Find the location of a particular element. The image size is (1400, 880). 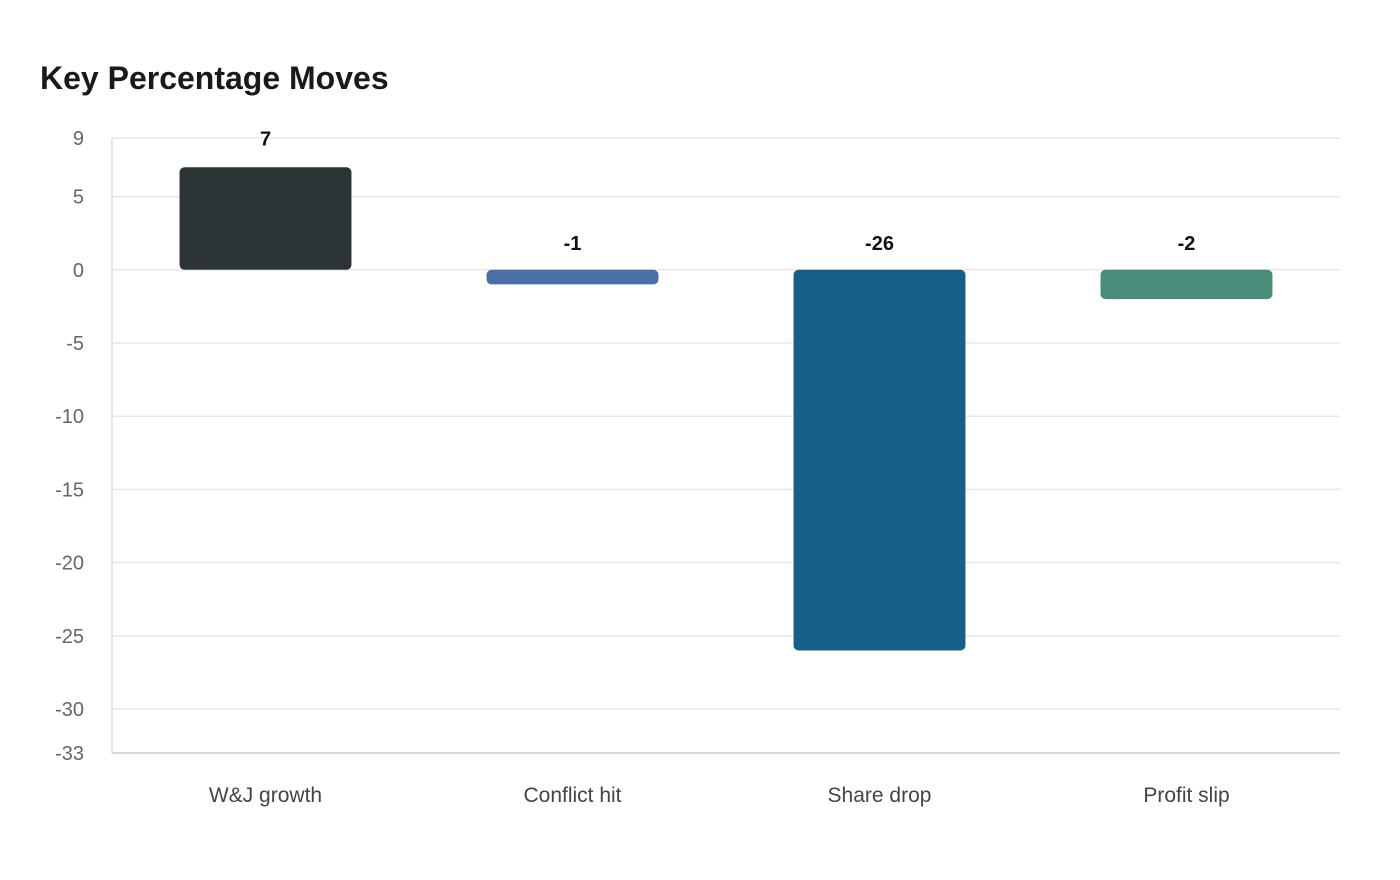

data-label: -26 is located at coordinates (879, 244).